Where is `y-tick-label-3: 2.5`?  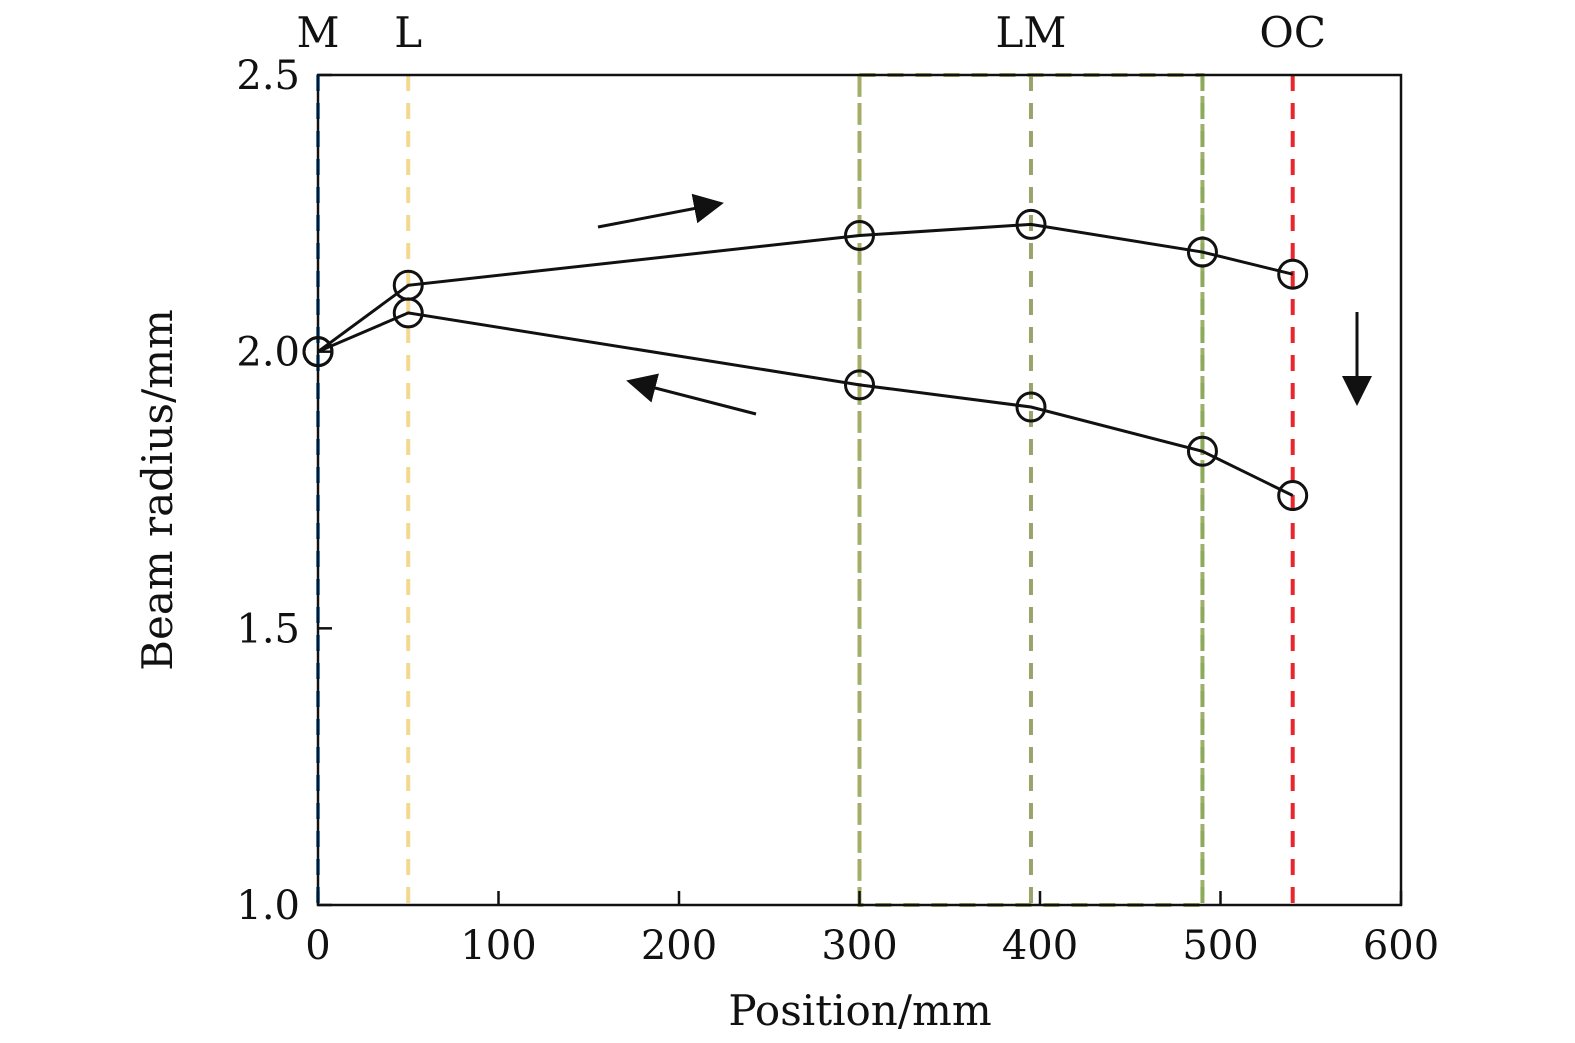
y-tick-label-3: 2.5 is located at coordinates (268, 76).